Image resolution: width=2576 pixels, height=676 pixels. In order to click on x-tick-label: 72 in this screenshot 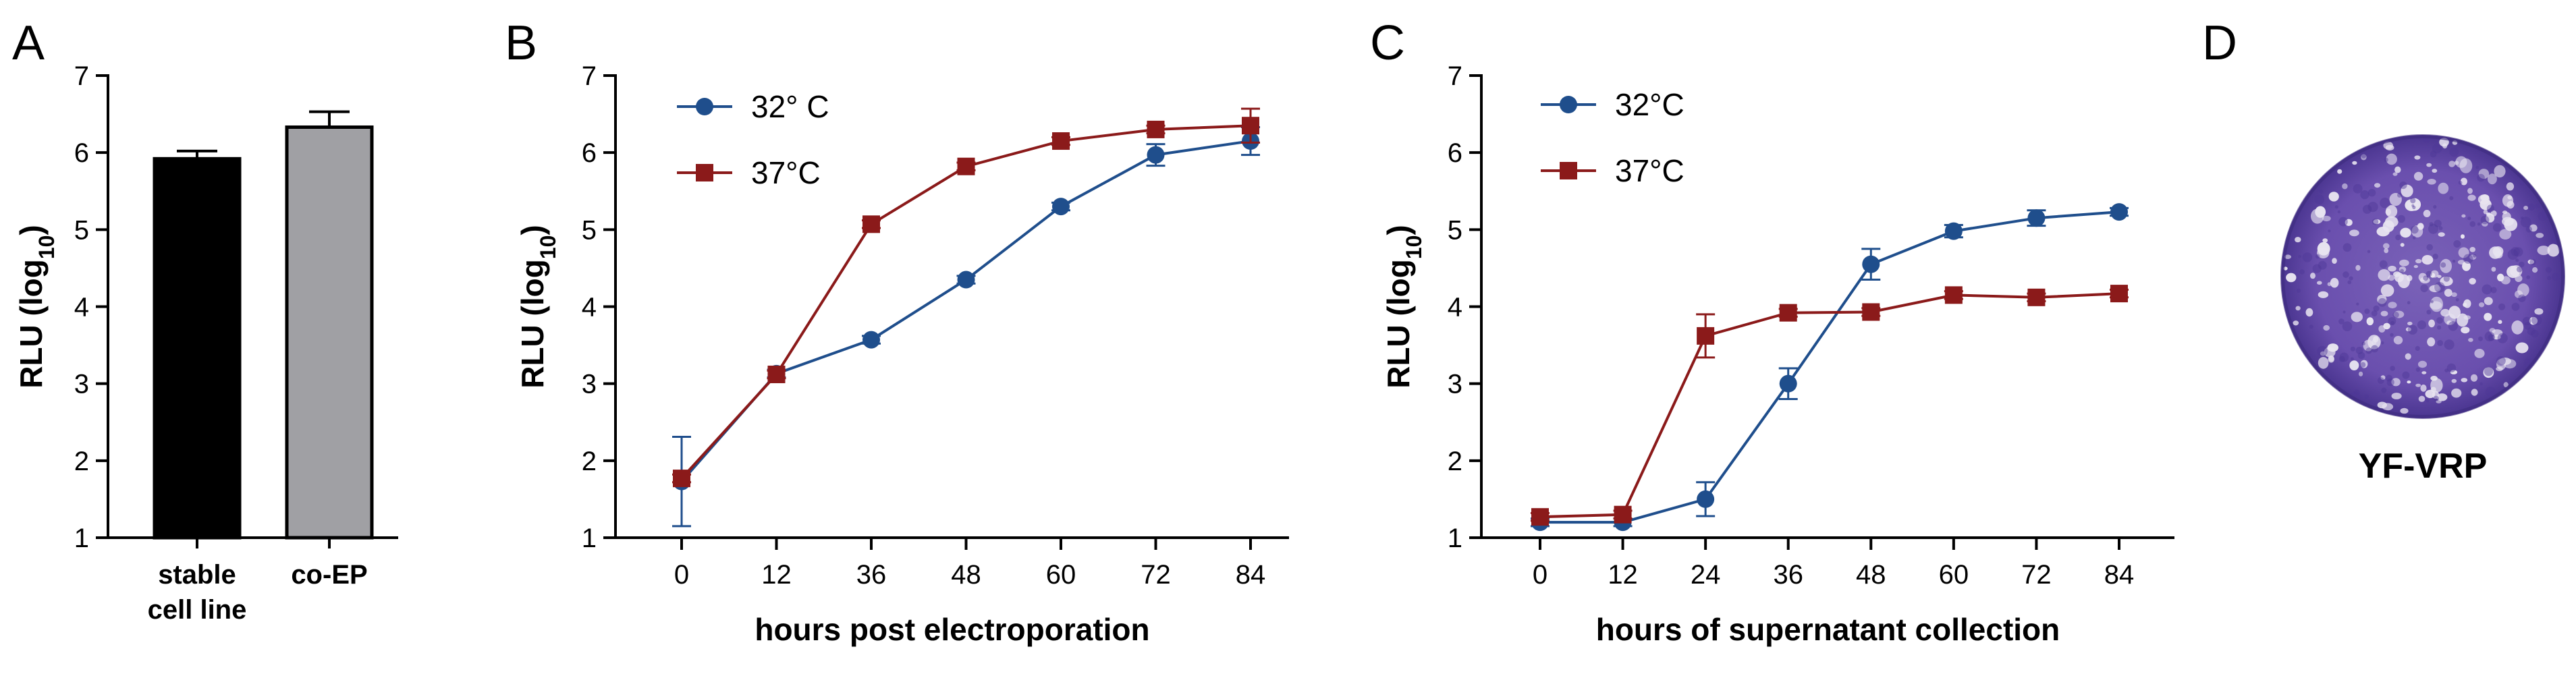, I will do `click(2037, 575)`.